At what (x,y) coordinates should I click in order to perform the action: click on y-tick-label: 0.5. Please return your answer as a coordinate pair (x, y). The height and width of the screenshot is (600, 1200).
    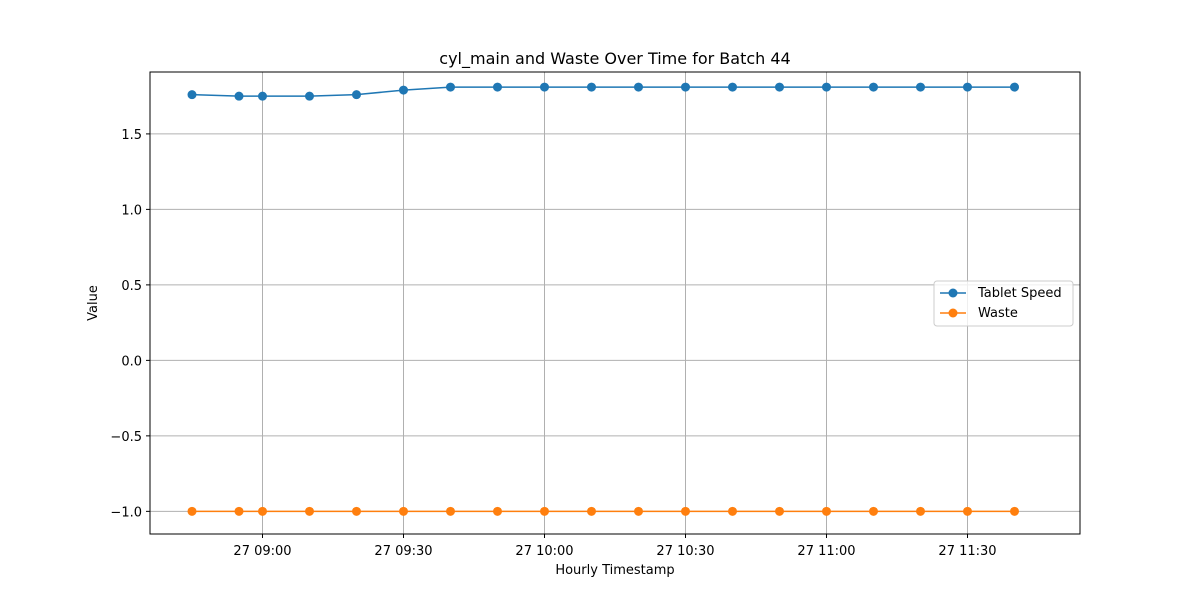
    Looking at the image, I should click on (131, 286).